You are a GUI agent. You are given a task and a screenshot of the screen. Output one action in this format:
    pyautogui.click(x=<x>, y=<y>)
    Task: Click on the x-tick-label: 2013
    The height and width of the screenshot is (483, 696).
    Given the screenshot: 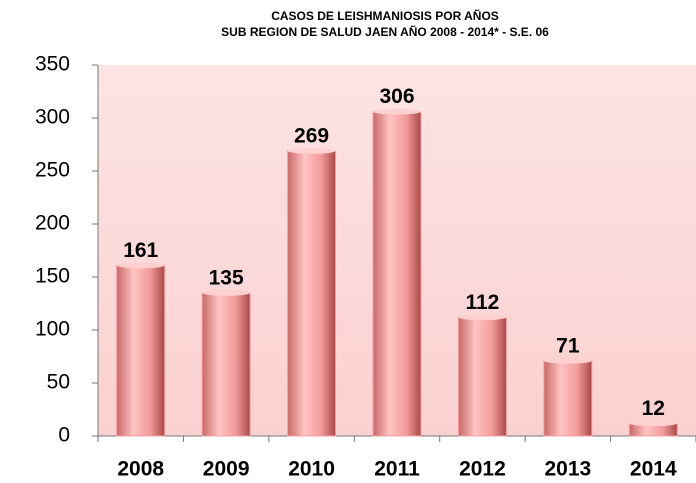 What is the action you would take?
    pyautogui.click(x=567, y=469)
    